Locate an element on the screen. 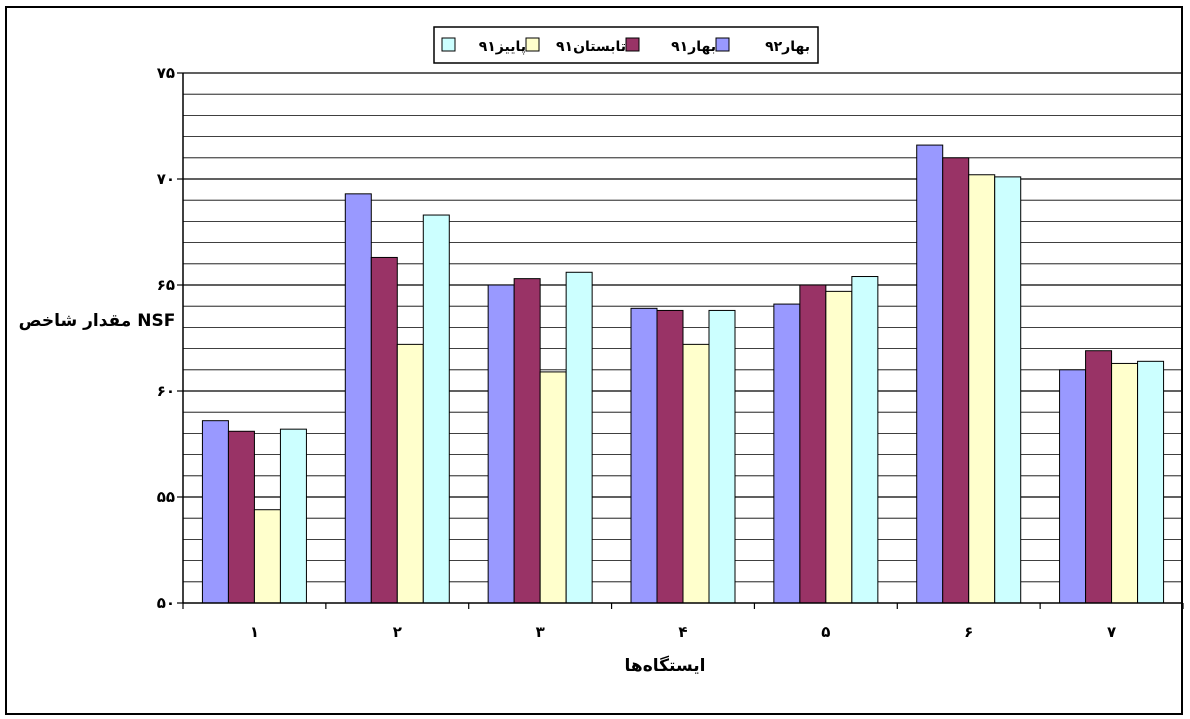 The image size is (1190, 719). x-tick-label: ۵ is located at coordinates (825, 632).